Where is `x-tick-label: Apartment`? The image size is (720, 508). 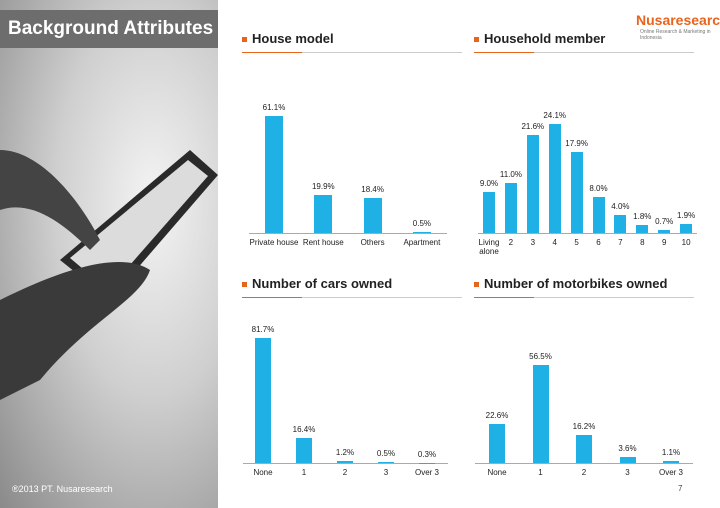
x-tick-label: Apartment is located at coordinates (422, 242).